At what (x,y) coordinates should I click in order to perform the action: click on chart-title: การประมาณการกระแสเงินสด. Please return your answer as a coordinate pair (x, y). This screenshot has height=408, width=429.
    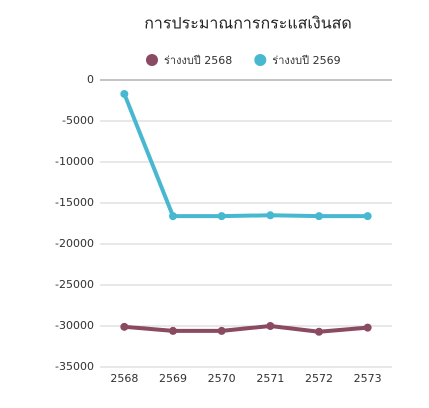
    Looking at the image, I should click on (248, 23).